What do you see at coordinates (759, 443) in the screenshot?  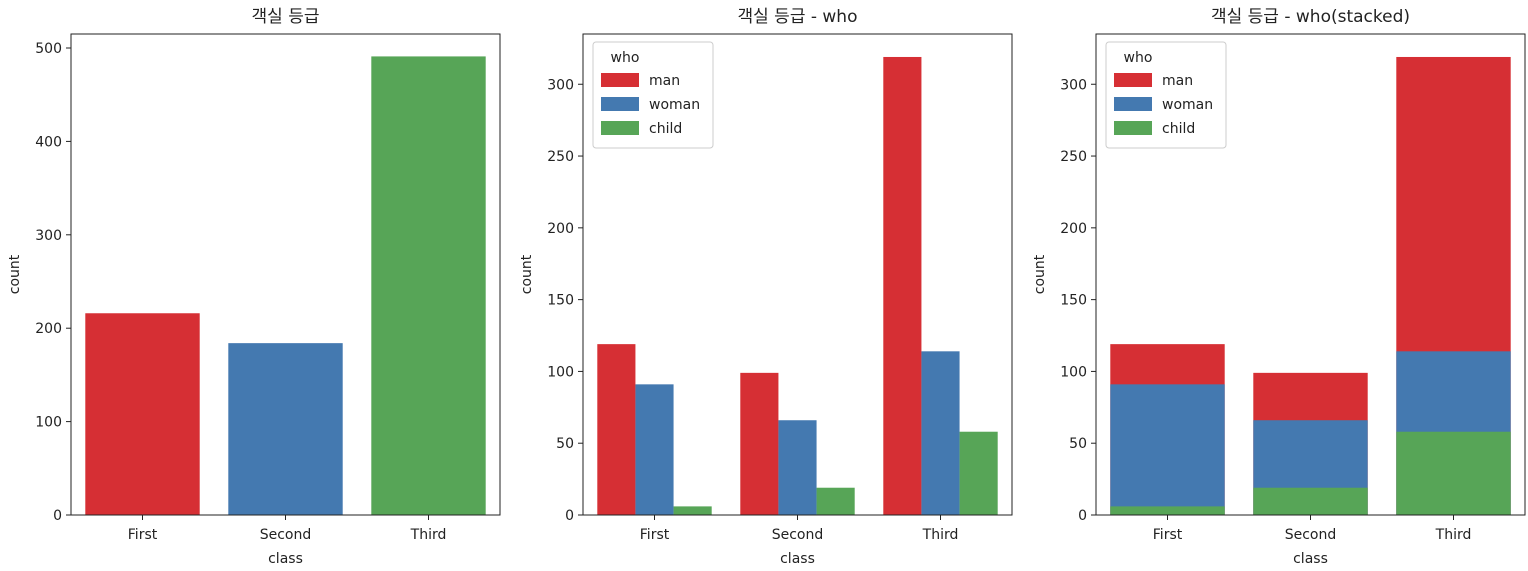 I see `bar-man-second` at bounding box center [759, 443].